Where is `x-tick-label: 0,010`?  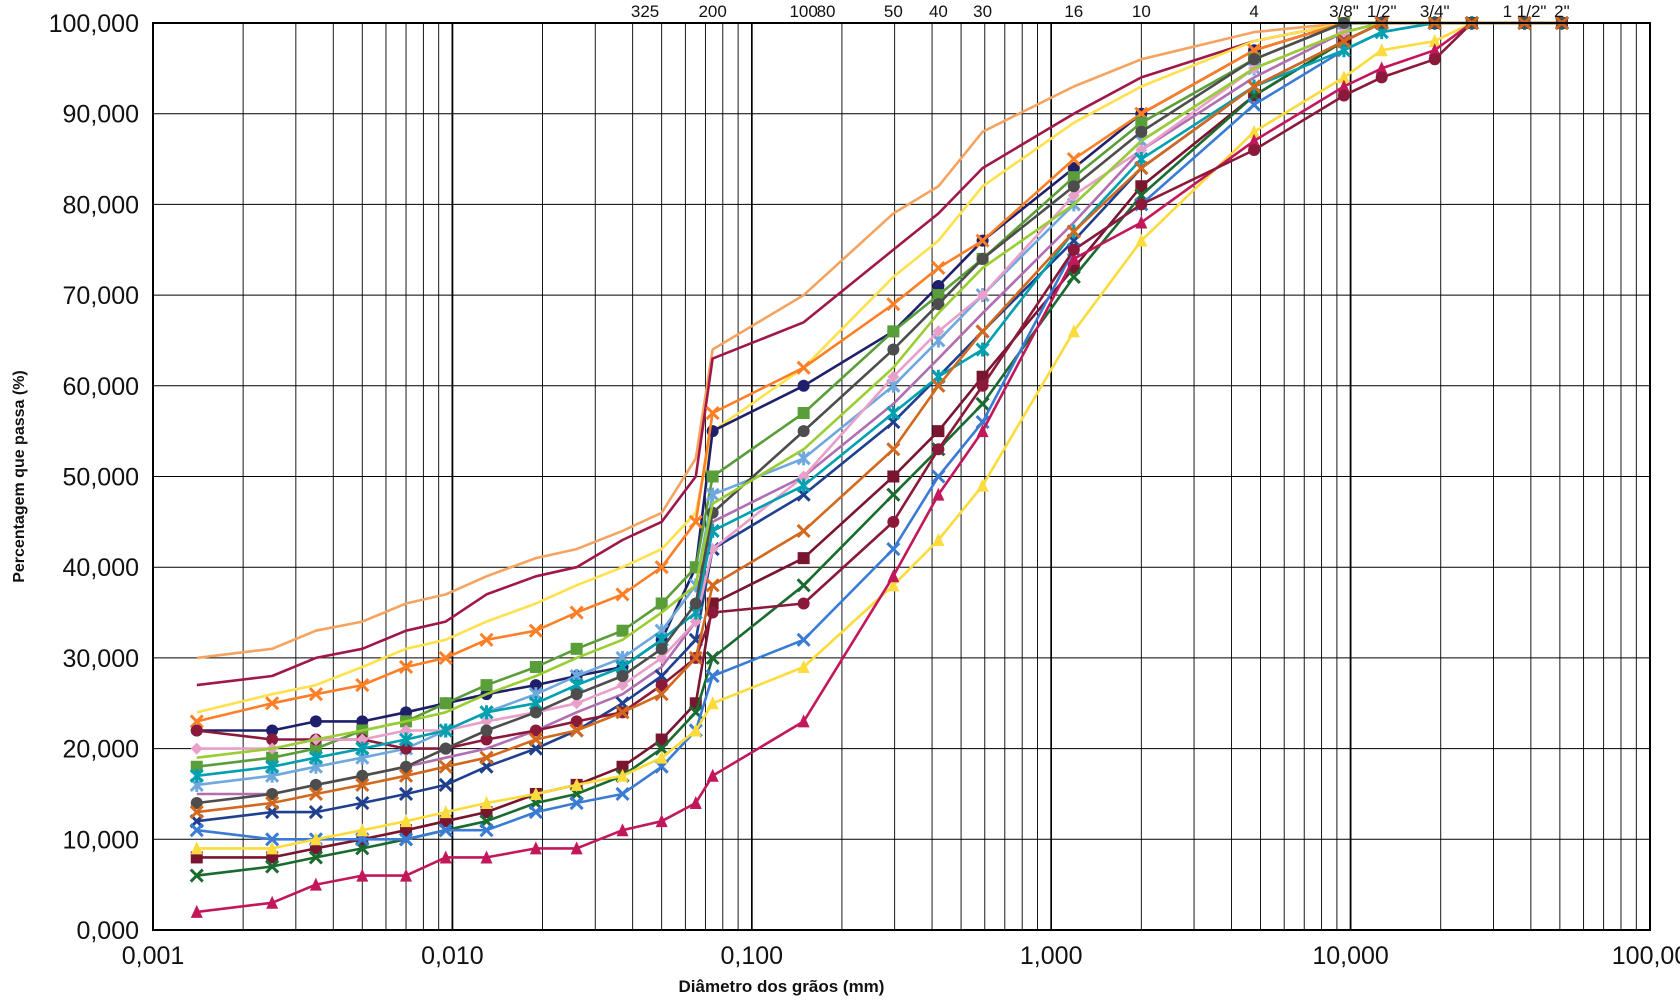 x-tick-label: 0,010 is located at coordinates (452, 956).